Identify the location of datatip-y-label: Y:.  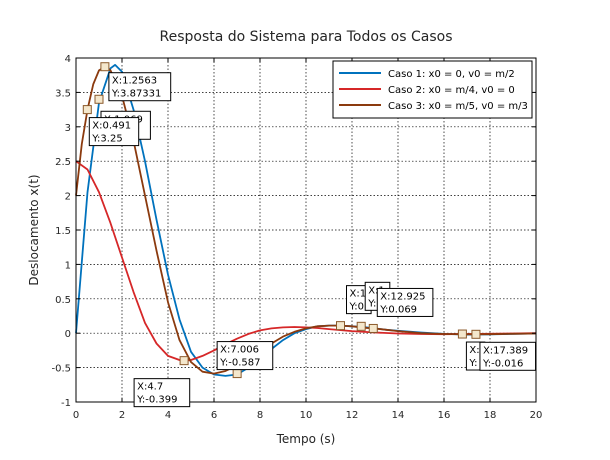
(472, 363).